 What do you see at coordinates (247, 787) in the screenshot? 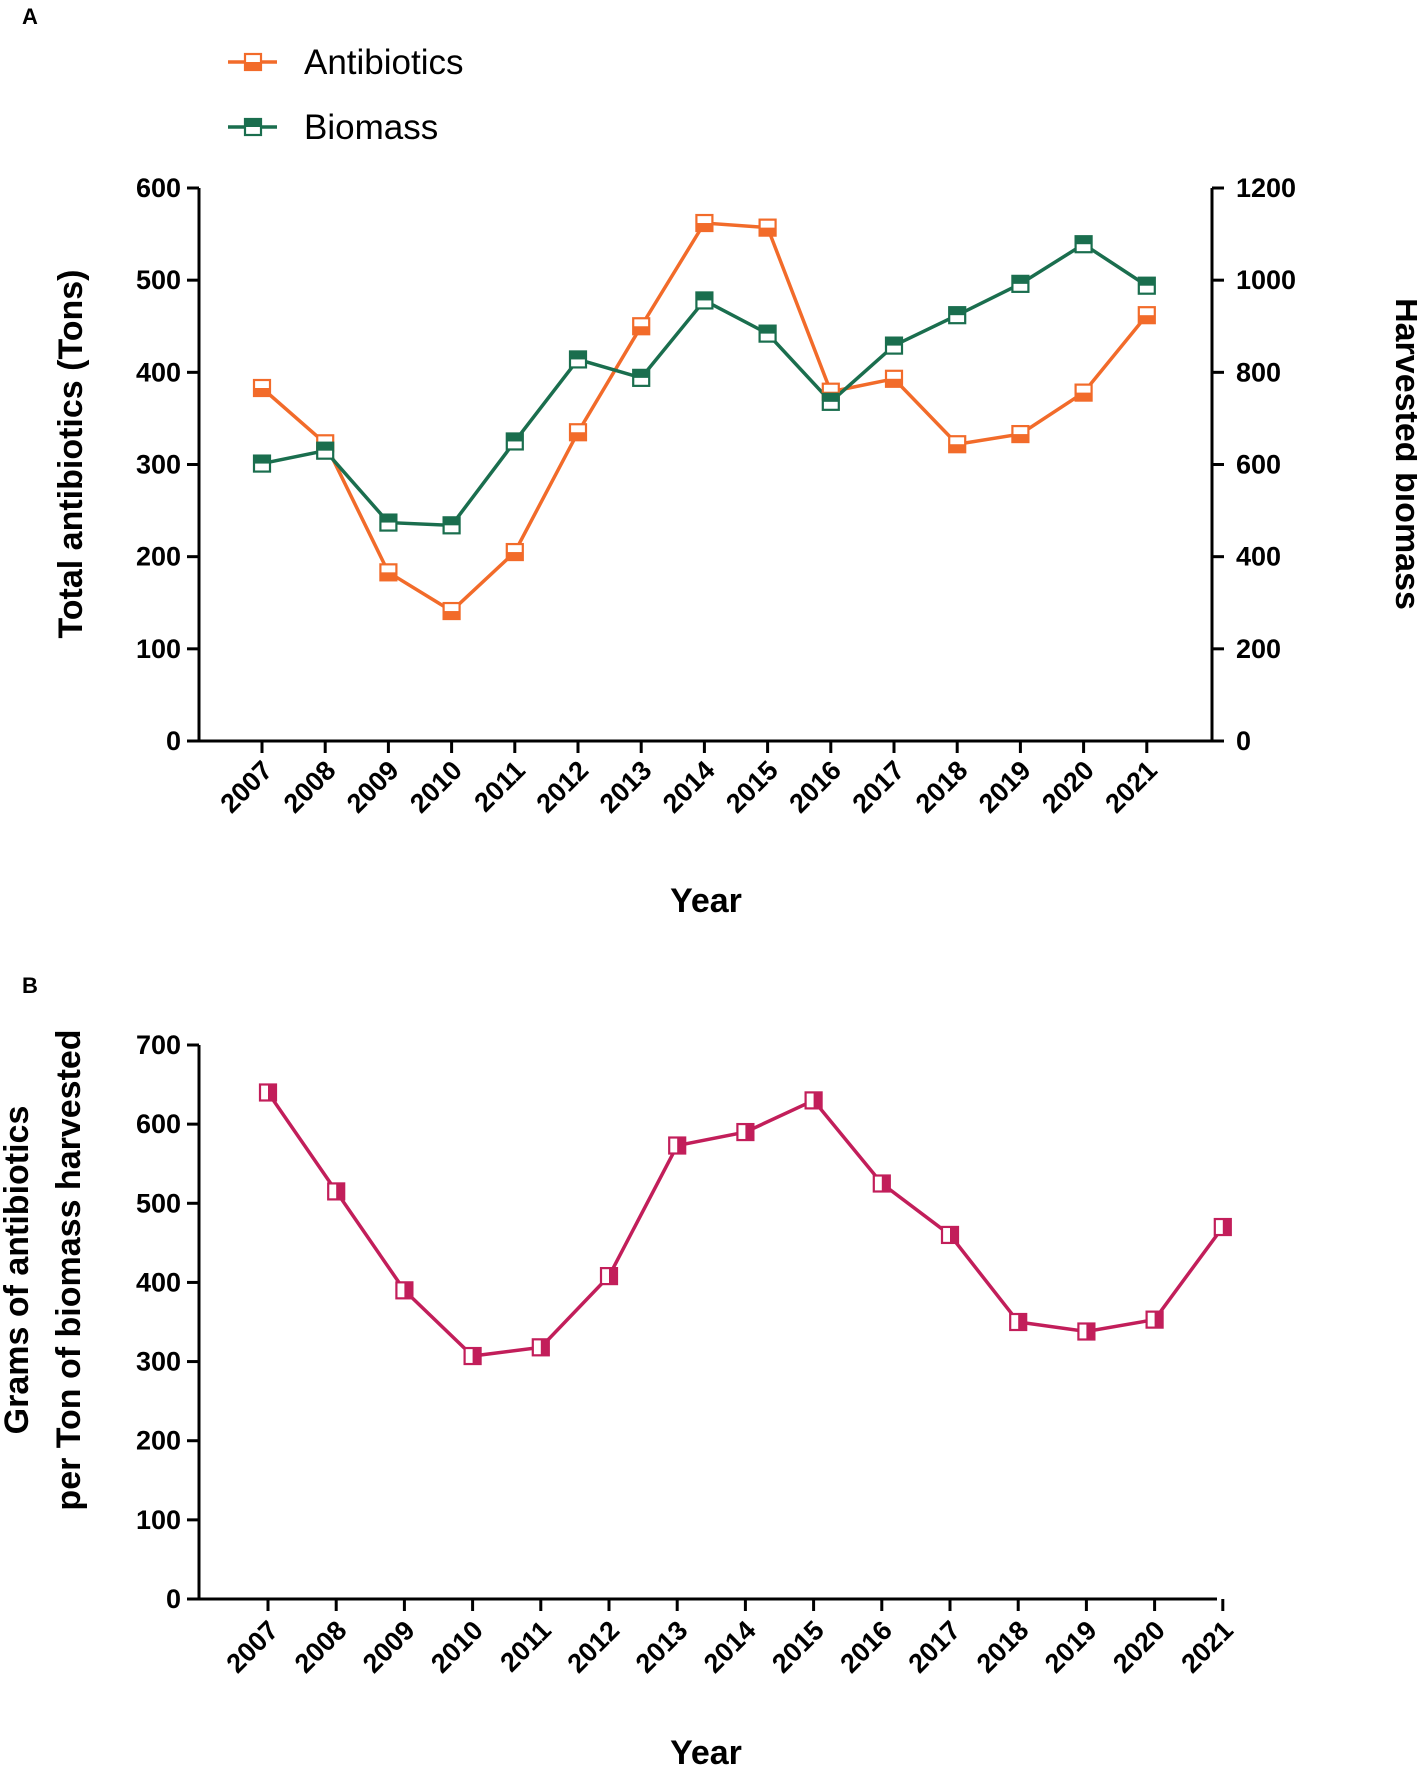
I see `panel-a-x-tick-label: 2007` at bounding box center [247, 787].